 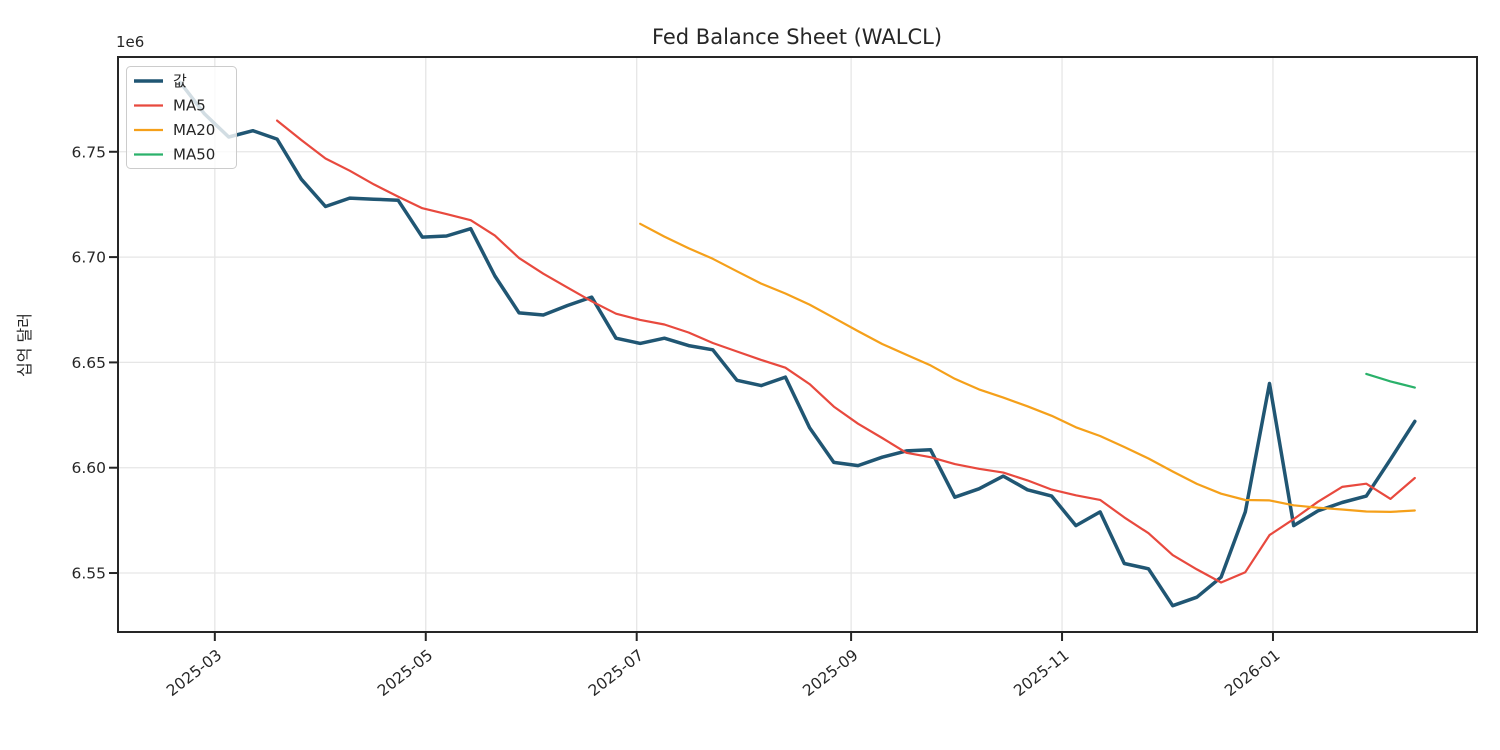 What do you see at coordinates (830, 673) in the screenshot?
I see `x-tick-label: 2025-09` at bounding box center [830, 673].